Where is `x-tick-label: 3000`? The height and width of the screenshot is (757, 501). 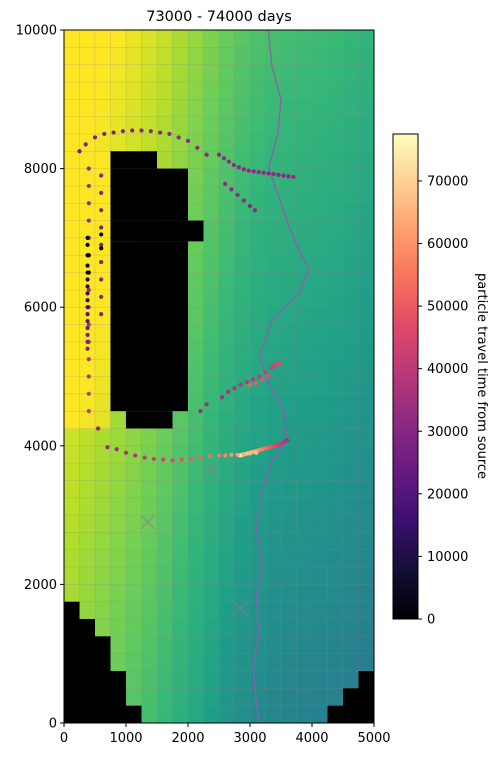 x-tick-label: 3000 is located at coordinates (249, 738).